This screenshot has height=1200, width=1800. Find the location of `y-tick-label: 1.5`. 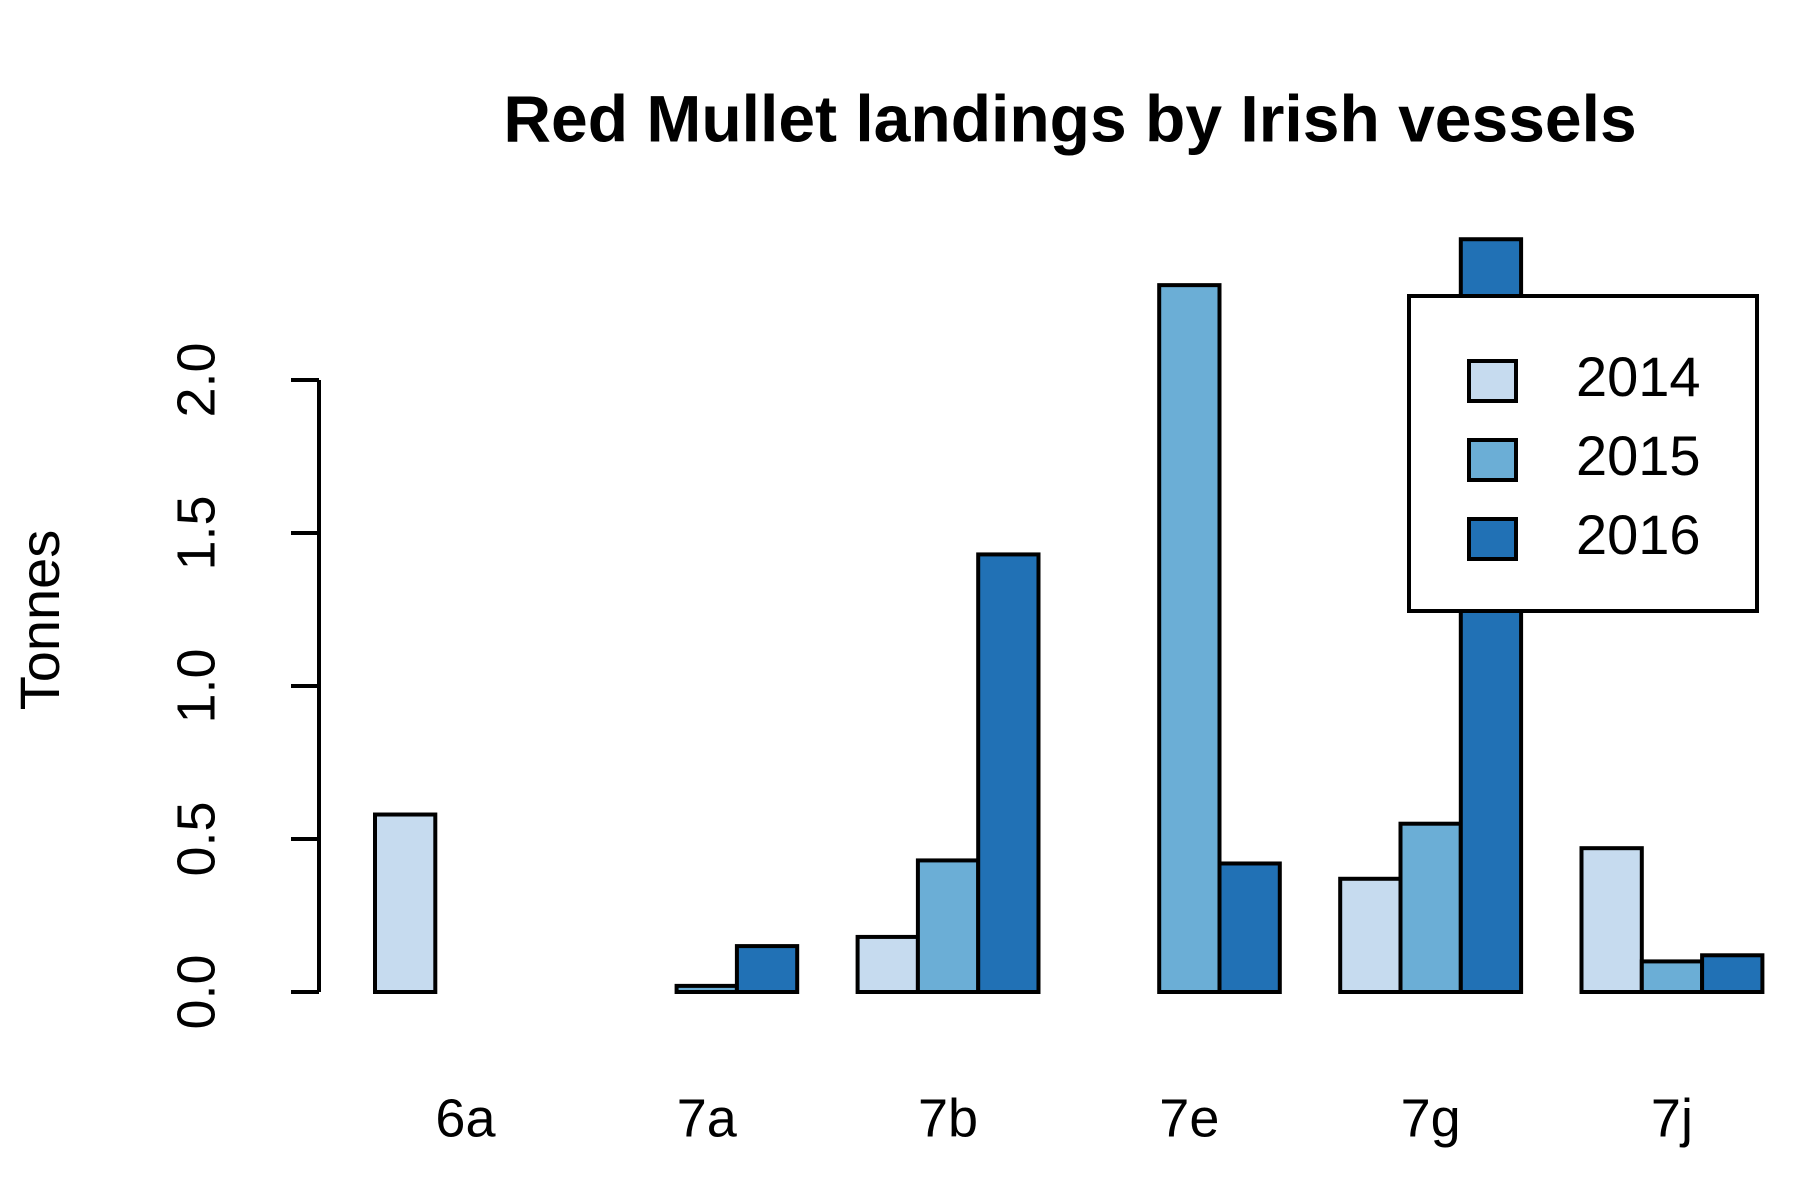

y-tick-label: 1.5 is located at coordinates (196, 532).